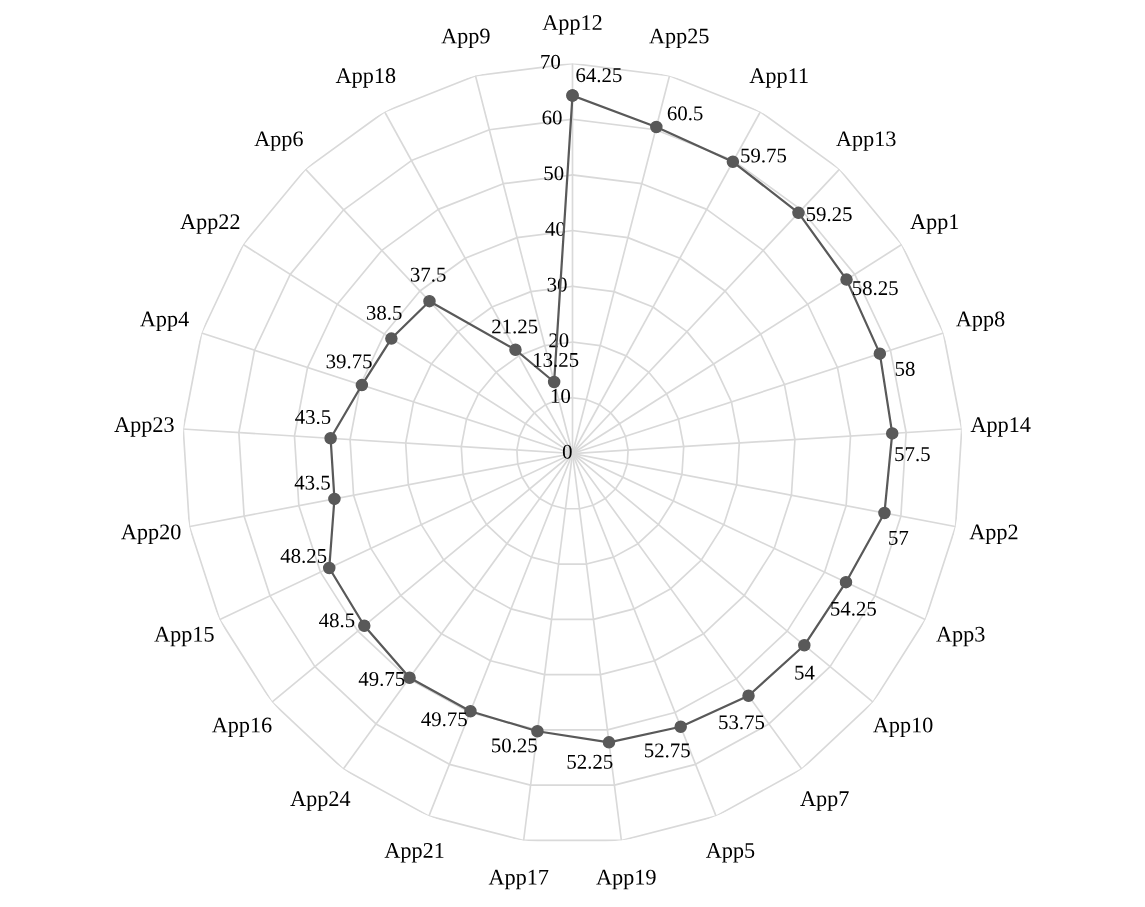 The width and height of the screenshot is (1145, 907). Describe the element at coordinates (875, 288) in the screenshot. I see `data-label: 58.25` at that location.